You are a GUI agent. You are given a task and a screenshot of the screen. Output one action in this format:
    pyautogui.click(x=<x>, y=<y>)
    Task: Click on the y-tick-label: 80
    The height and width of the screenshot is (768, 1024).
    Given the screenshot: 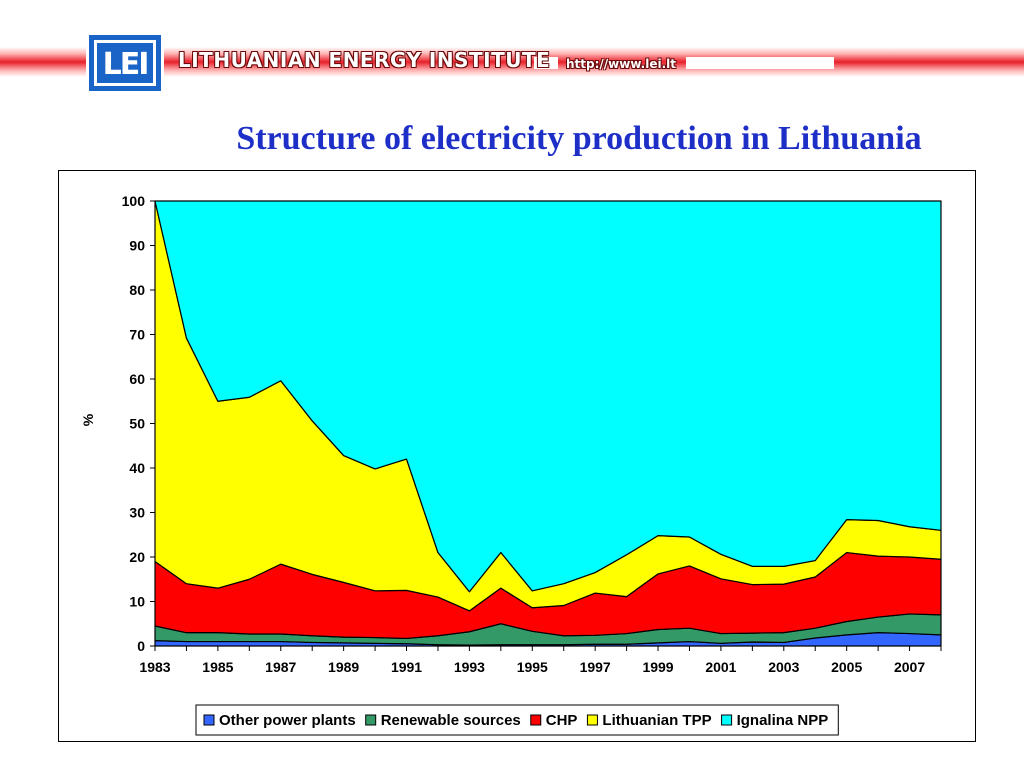 What is the action you would take?
    pyautogui.click(x=137, y=290)
    